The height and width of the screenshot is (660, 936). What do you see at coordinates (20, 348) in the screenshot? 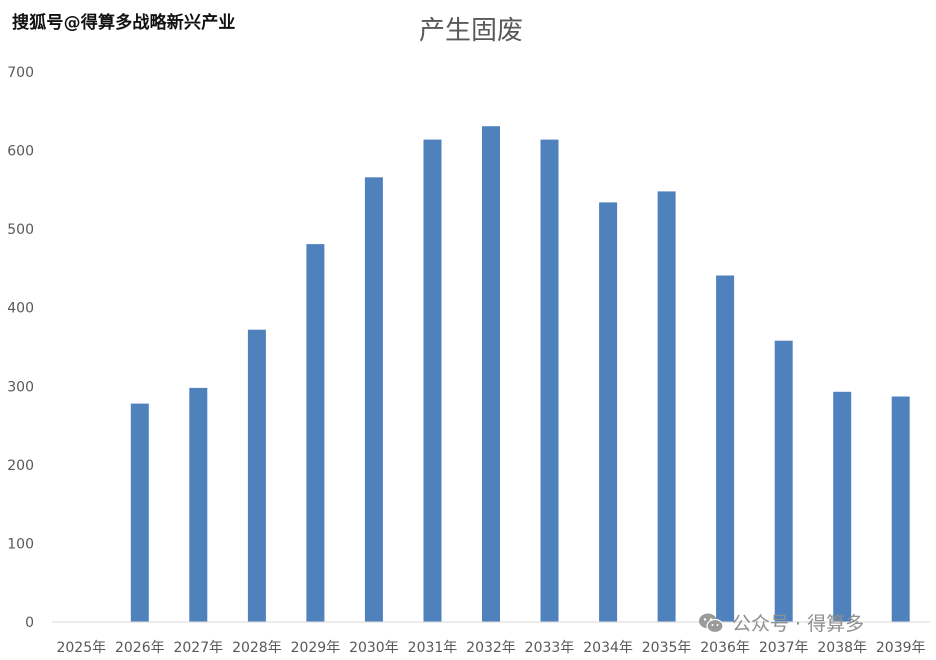
I see `y-axis-ticks: 0 100 200 300 400 500 600 700` at bounding box center [20, 348].